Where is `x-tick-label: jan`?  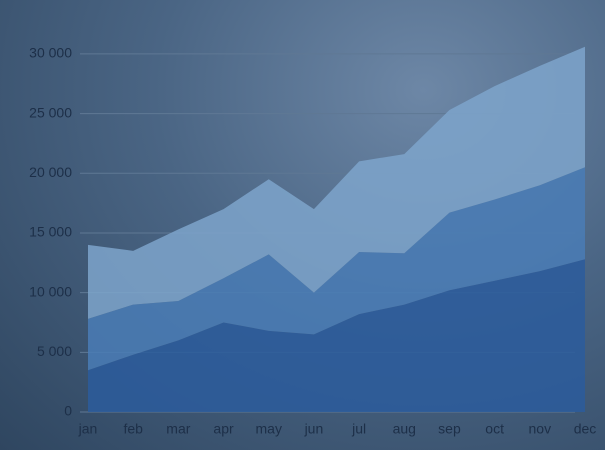
x-tick-label: jan is located at coordinates (88, 429).